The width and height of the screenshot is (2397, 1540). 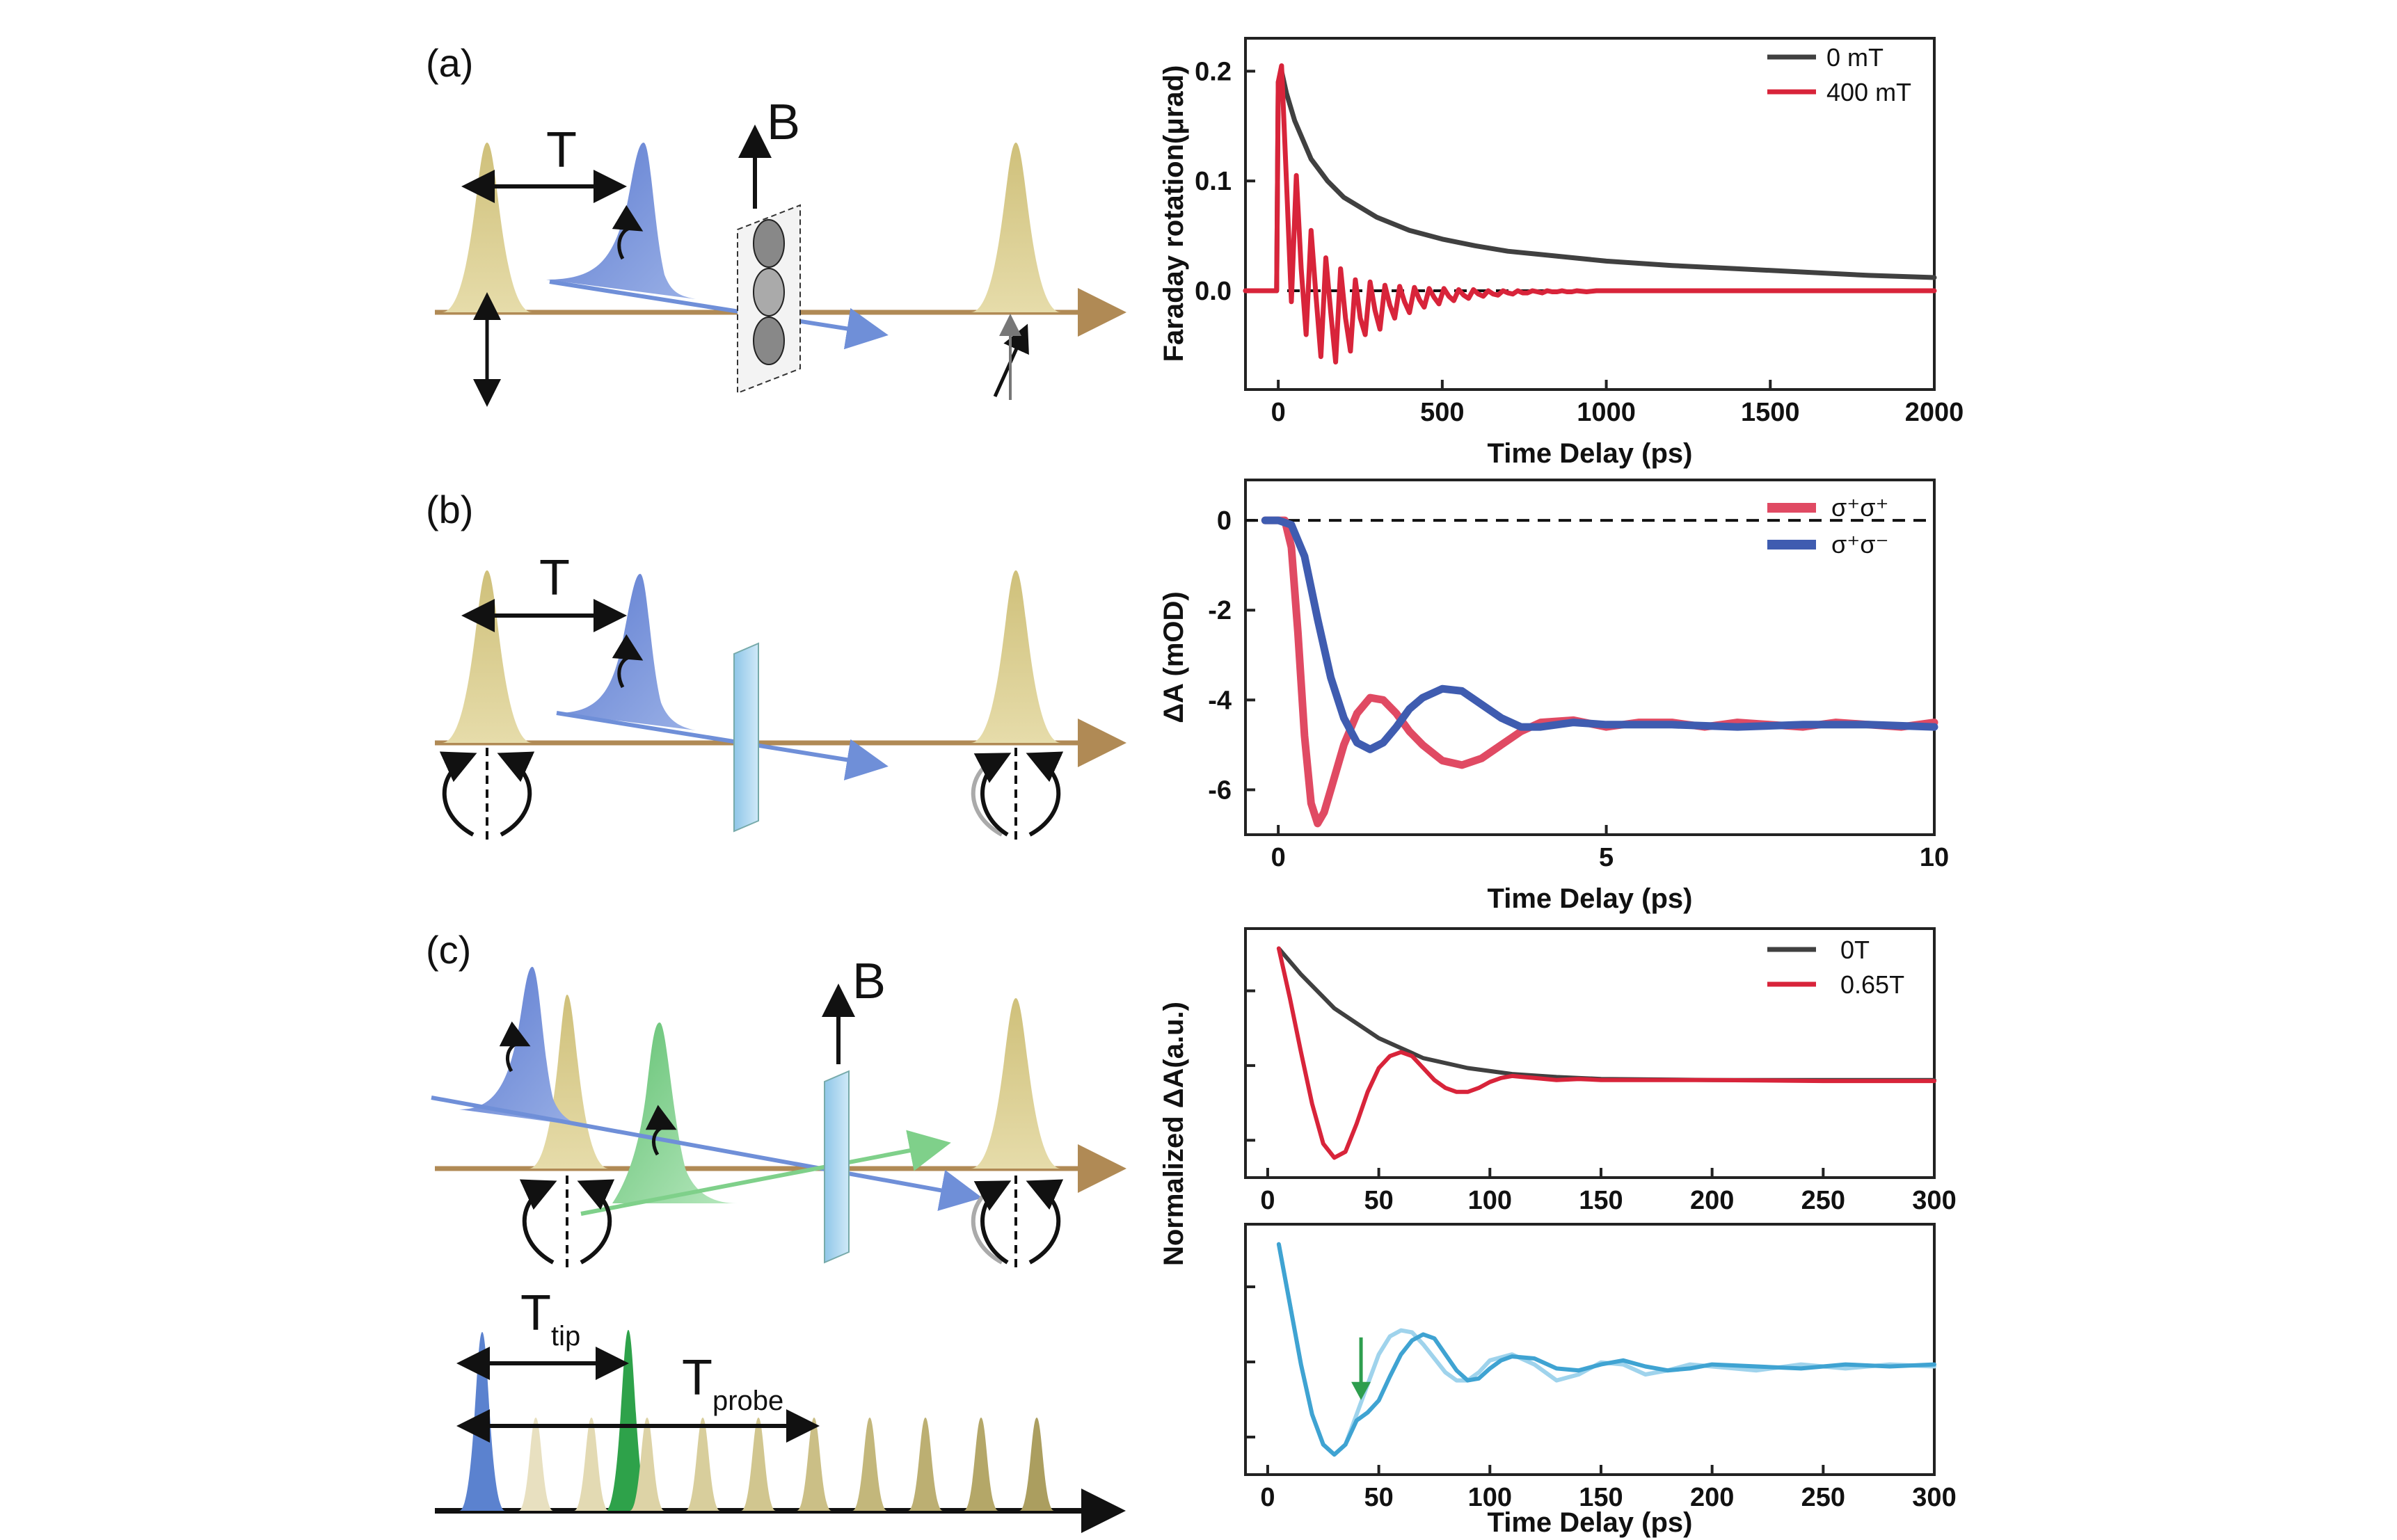 I want to click on delay-label-a: T, so click(x=561, y=150).